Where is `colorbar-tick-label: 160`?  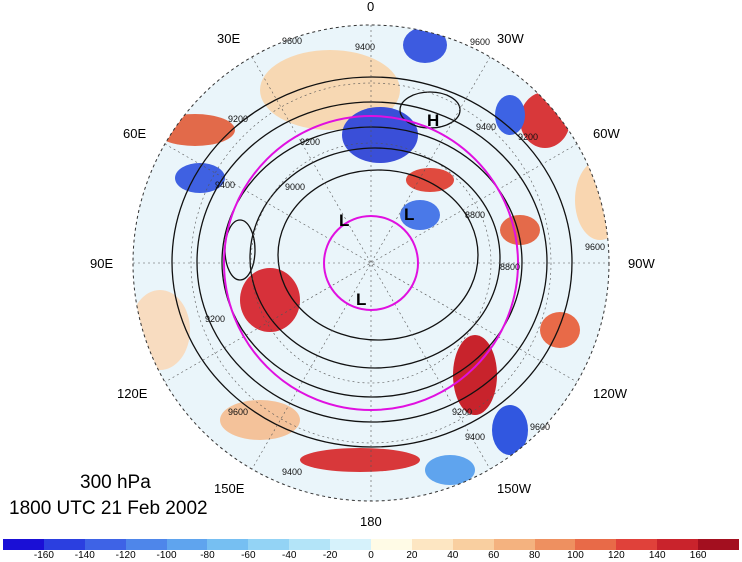
colorbar-tick-label: 160 is located at coordinates (698, 555).